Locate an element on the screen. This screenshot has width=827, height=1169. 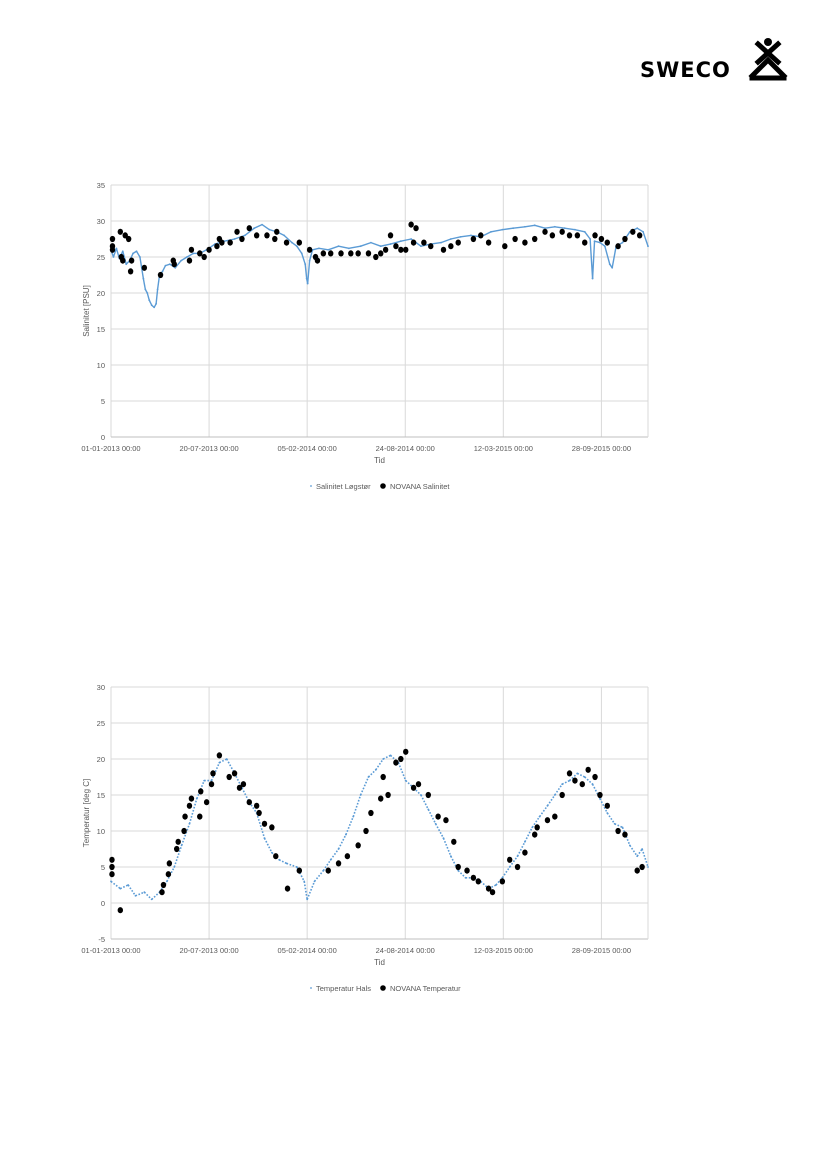
legend-label-1: NOVANA Temperatur is located at coordinates (425, 988).